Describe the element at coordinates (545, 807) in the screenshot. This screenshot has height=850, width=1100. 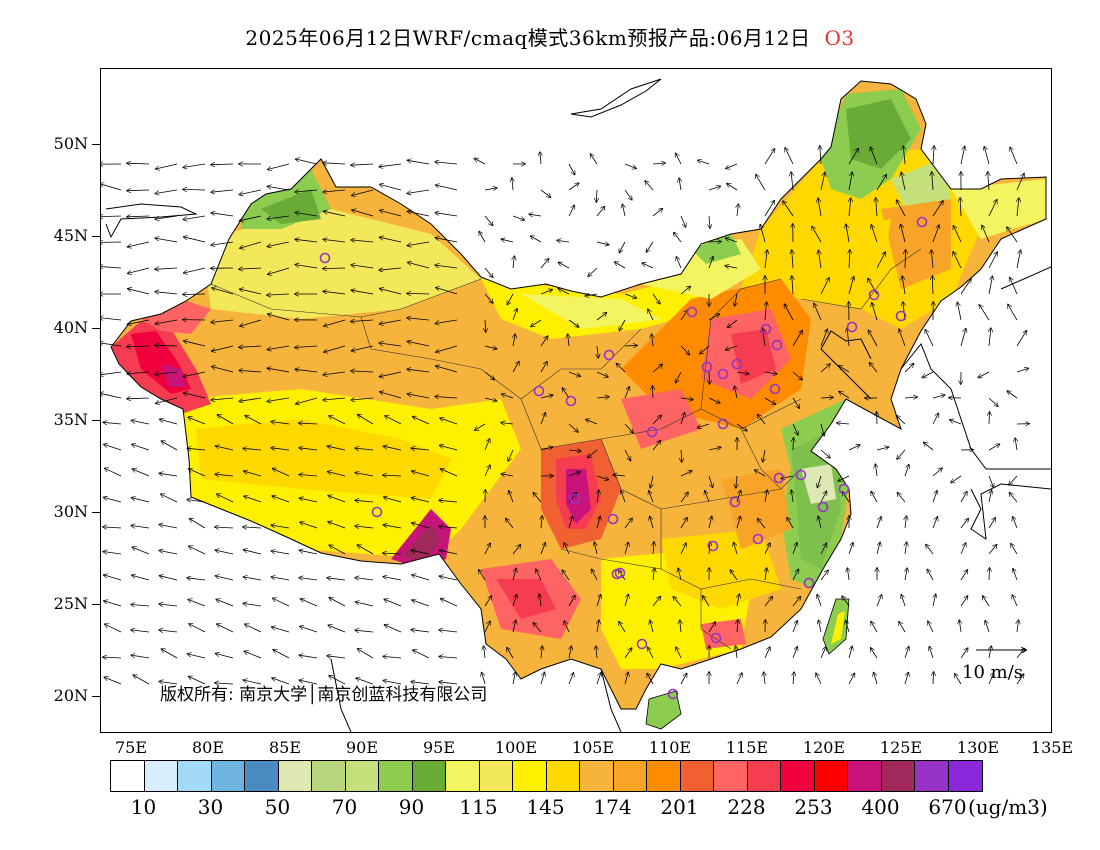
I see `legend-label: 145` at that location.